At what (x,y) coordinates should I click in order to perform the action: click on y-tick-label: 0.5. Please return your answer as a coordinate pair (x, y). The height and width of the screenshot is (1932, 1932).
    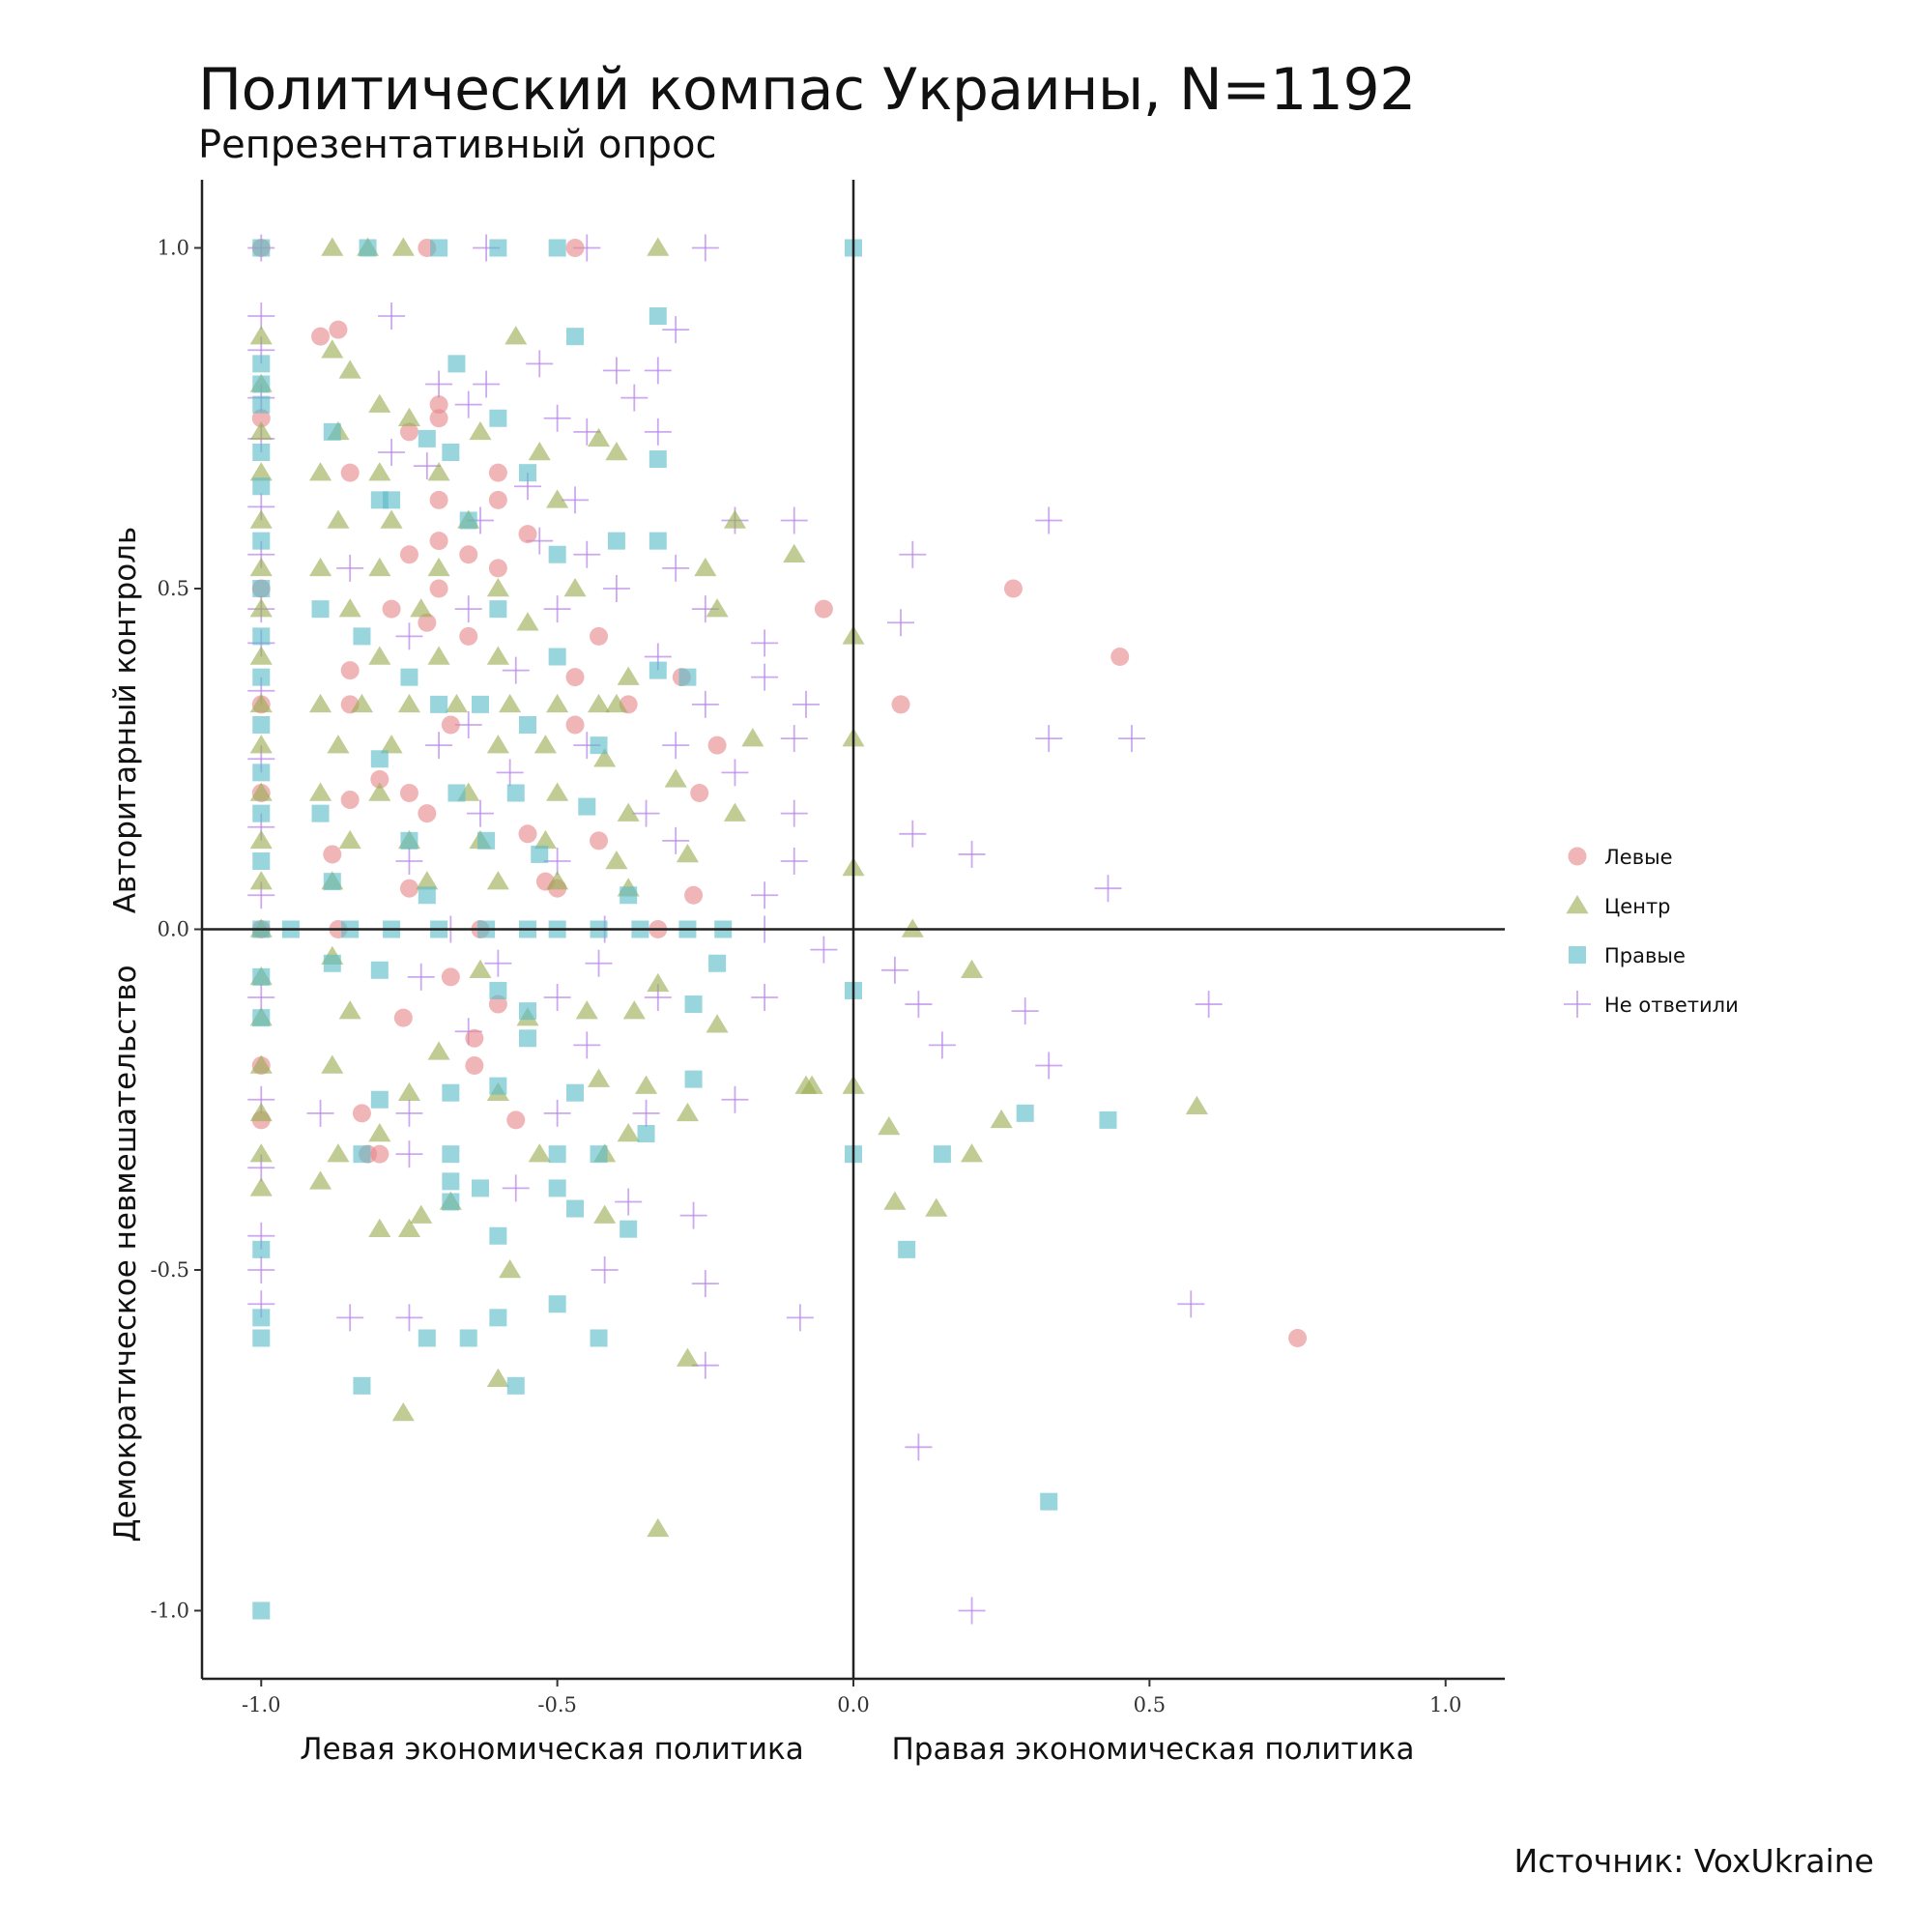
    Looking at the image, I should click on (173, 588).